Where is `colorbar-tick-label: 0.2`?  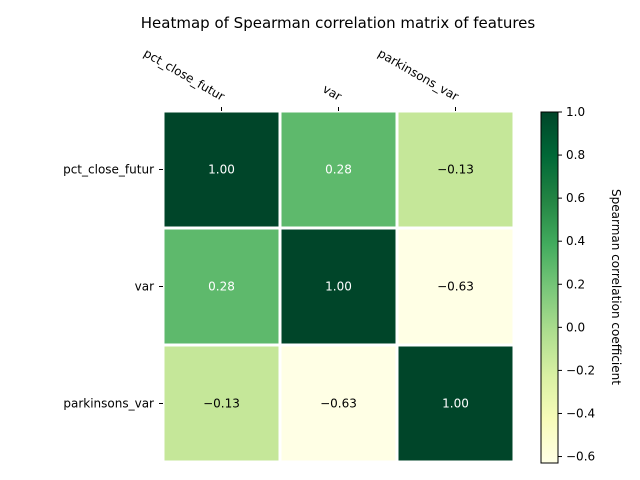
colorbar-tick-label: 0.2 is located at coordinates (575, 284).